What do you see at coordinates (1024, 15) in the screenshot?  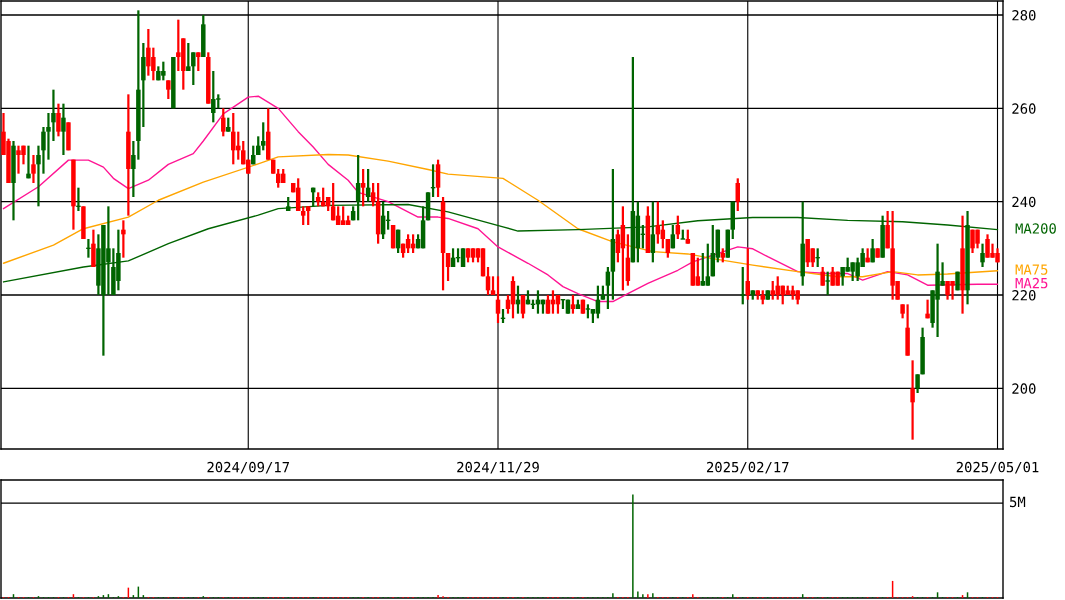 I see `y-tick-label: 280` at bounding box center [1024, 15].